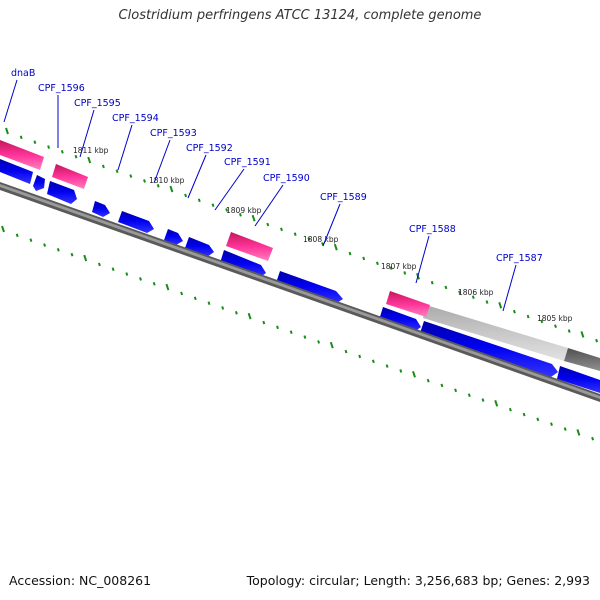 The image size is (600, 600). What do you see at coordinates (286, 178) in the screenshot?
I see `gene-label: CPF_1590` at bounding box center [286, 178].